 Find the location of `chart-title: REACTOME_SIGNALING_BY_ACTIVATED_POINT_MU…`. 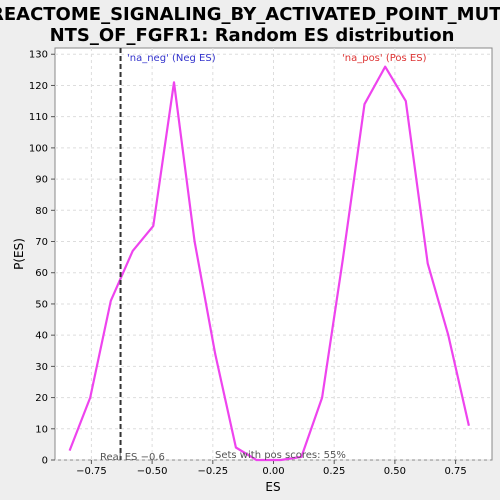

chart-title: REACTOME_SIGNALING_BY_ACTIVATED_POINT_MU… is located at coordinates (250, 25).